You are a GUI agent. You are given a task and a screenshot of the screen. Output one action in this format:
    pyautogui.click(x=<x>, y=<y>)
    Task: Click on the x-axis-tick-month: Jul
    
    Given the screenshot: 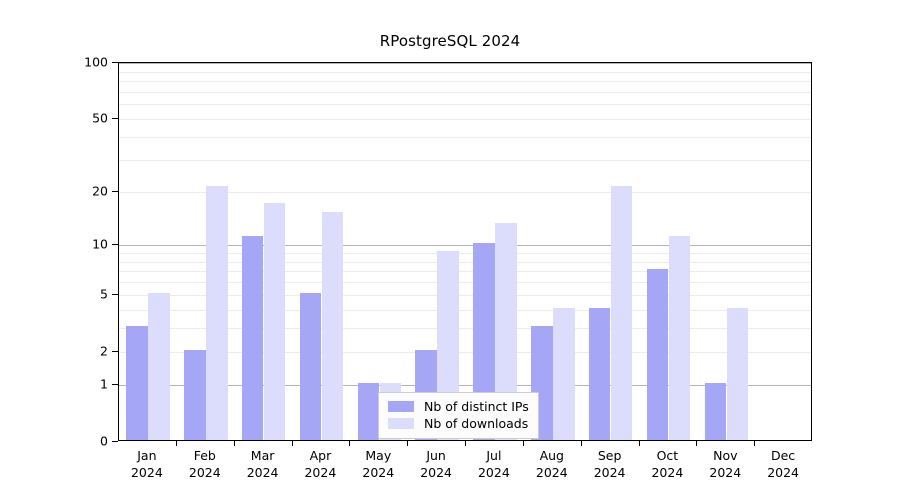 What is the action you would take?
    pyautogui.click(x=494, y=455)
    